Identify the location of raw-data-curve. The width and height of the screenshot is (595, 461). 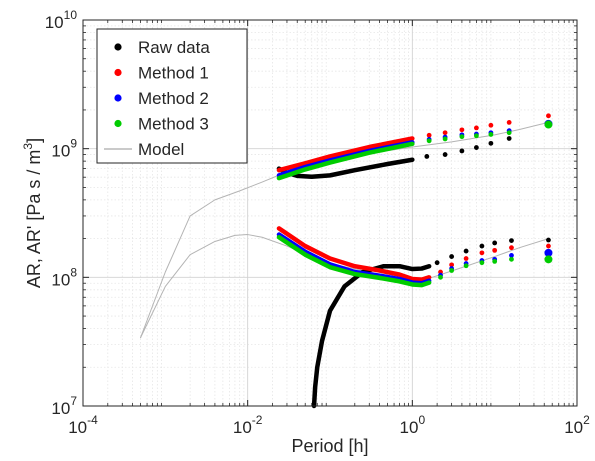
(371, 336).